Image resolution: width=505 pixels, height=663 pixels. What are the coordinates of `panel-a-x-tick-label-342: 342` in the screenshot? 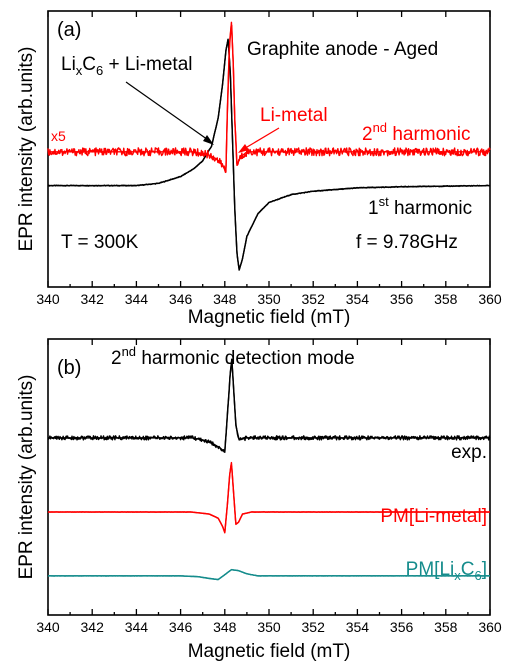 It's located at (93, 299).